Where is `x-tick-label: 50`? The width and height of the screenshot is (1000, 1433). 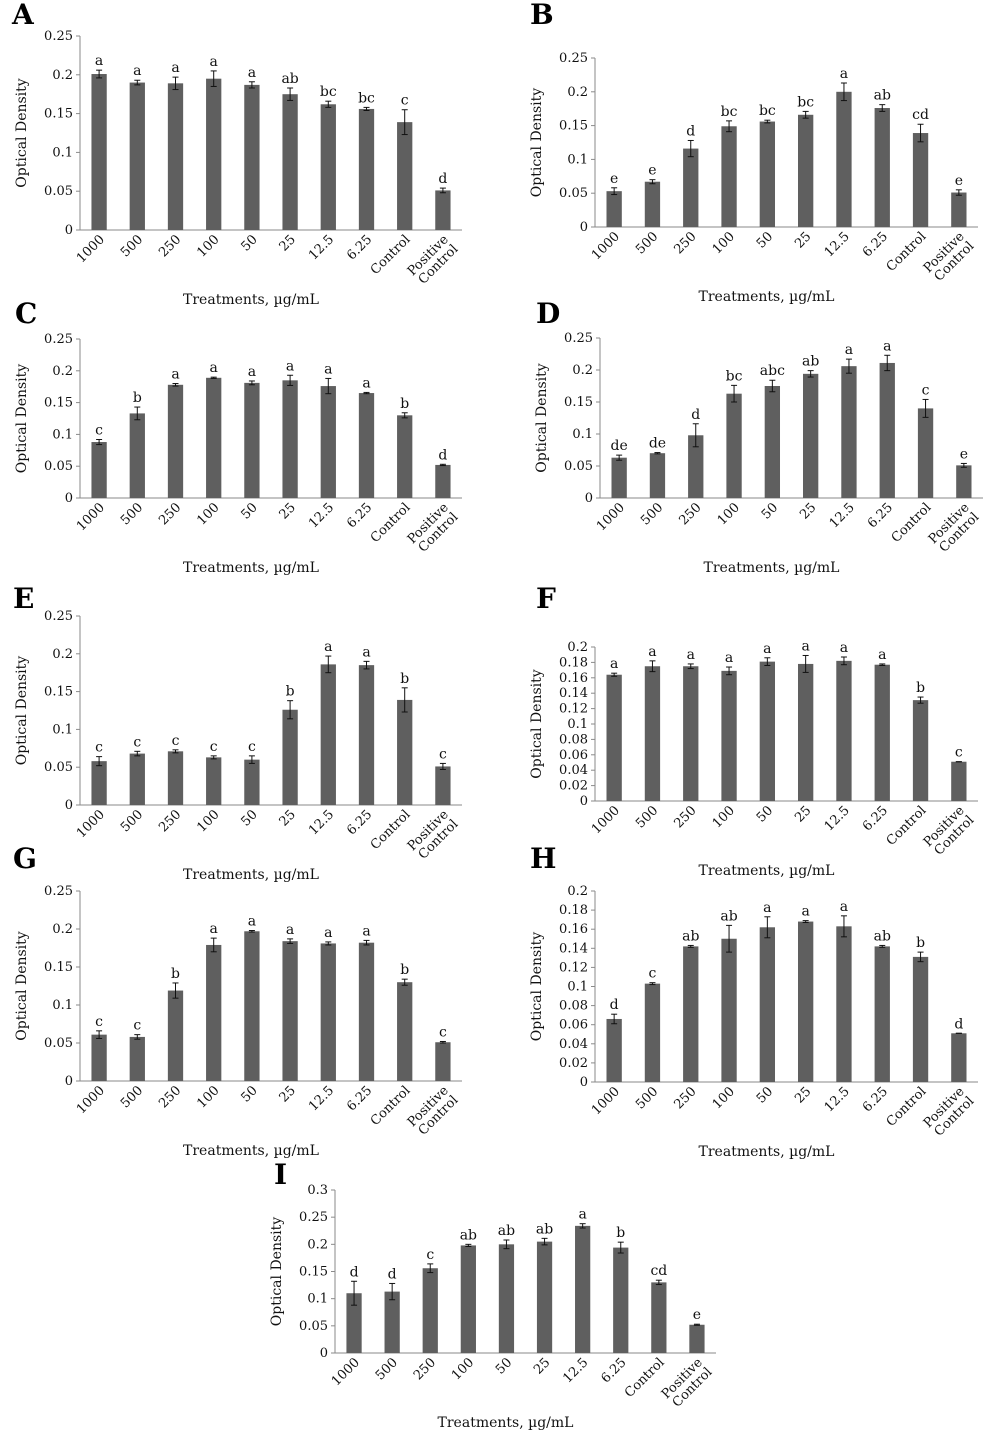
x-tick-label: 50 is located at coordinates (249, 818).